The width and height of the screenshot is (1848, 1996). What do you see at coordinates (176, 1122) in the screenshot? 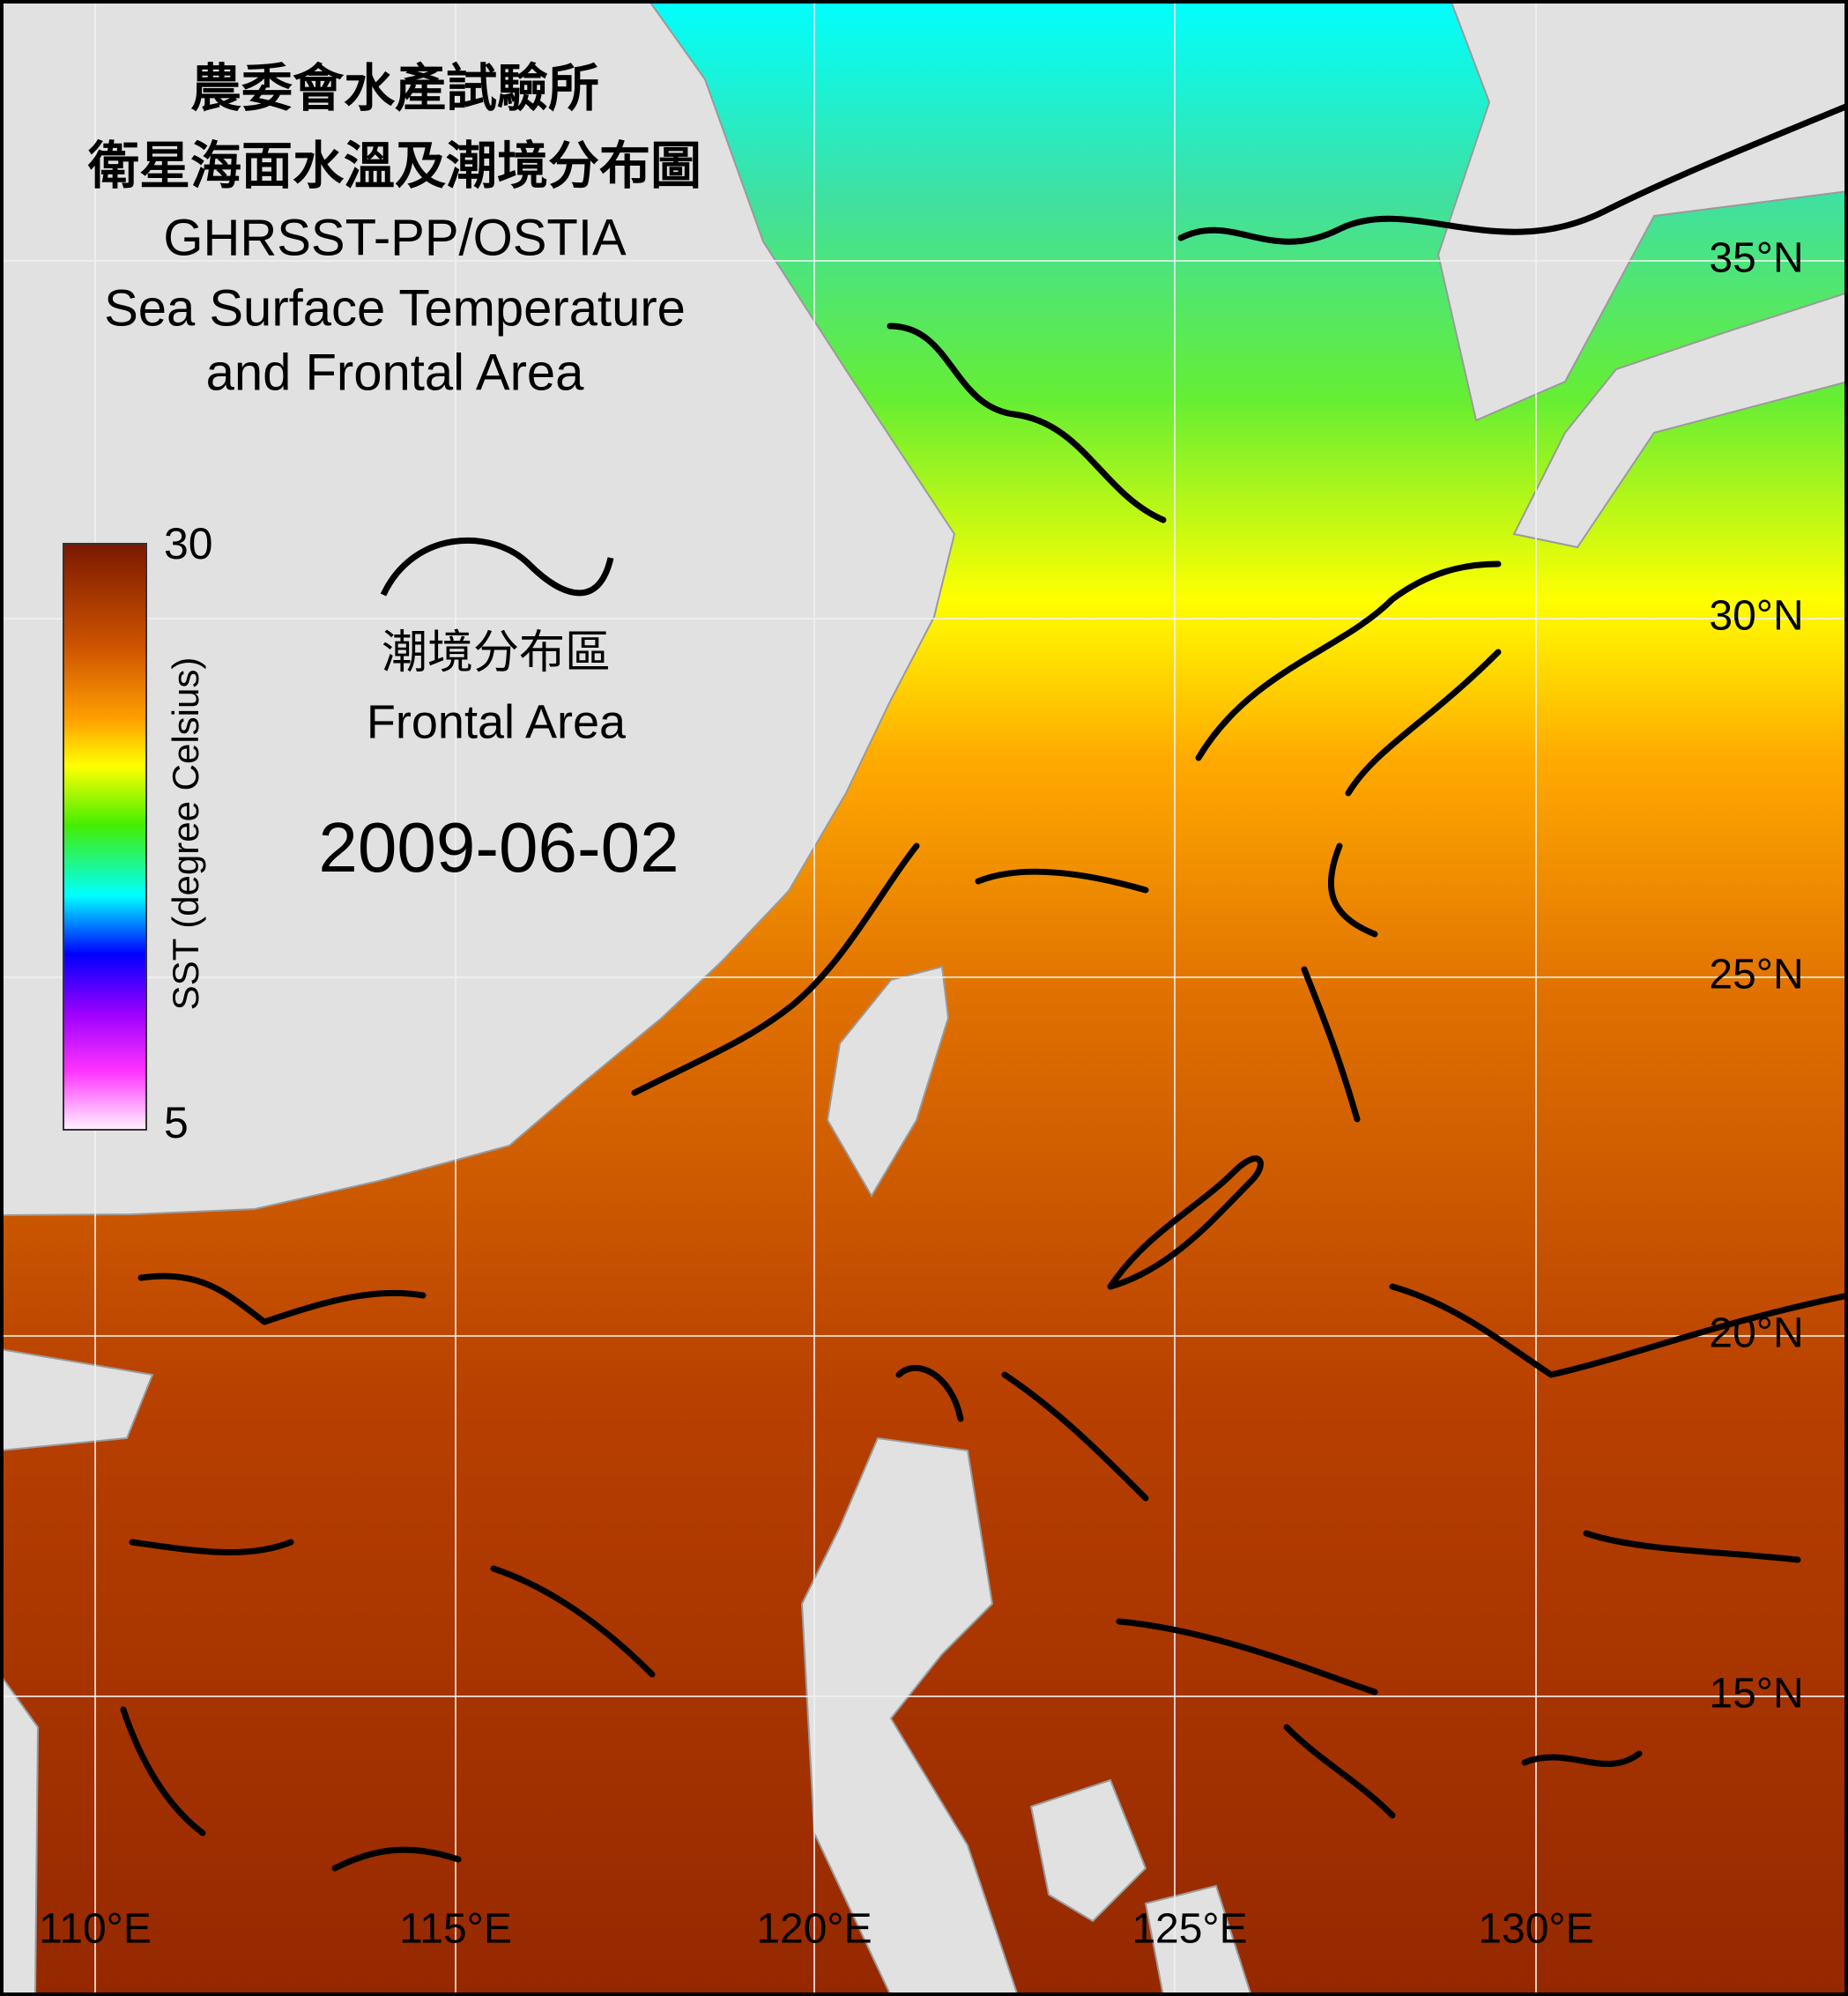
I see `colorbar-min: 5` at bounding box center [176, 1122].